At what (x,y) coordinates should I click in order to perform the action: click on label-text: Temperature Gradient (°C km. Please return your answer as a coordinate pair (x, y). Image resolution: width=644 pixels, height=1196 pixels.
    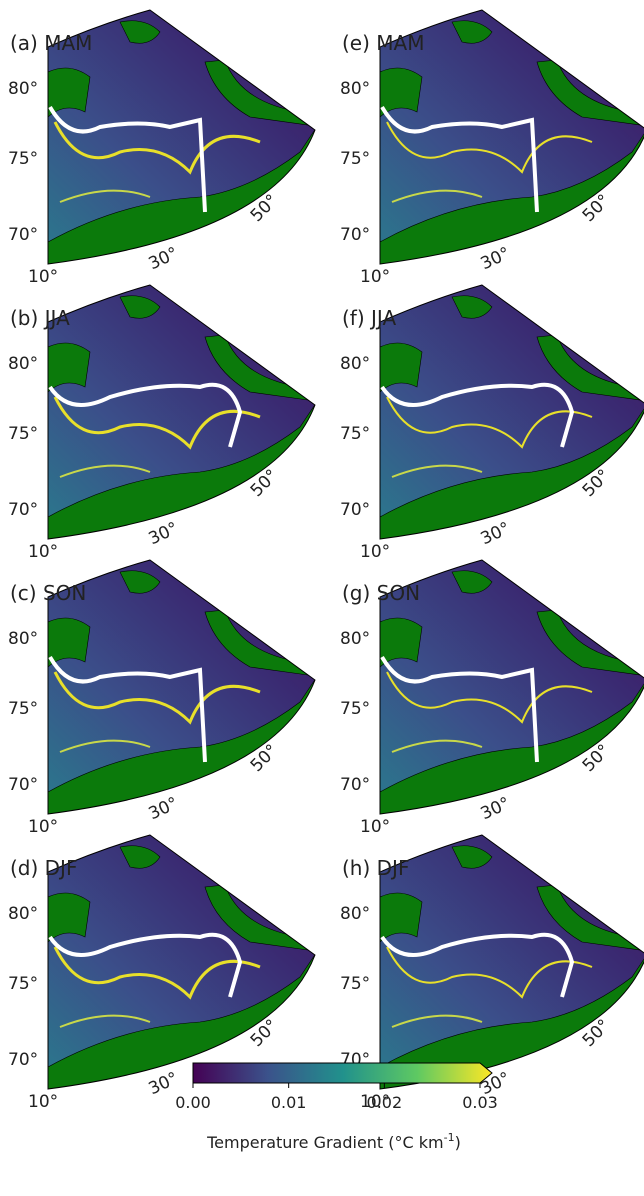
    Looking at the image, I should click on (325, 1142).